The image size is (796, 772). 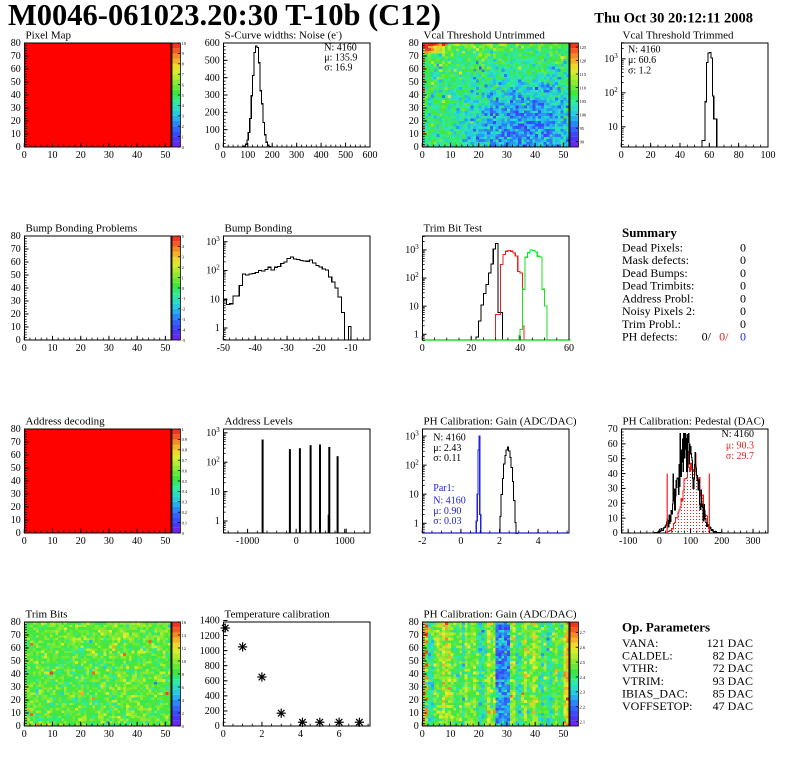 I want to click on svg-text: 0.8, so click(x=185, y=450).